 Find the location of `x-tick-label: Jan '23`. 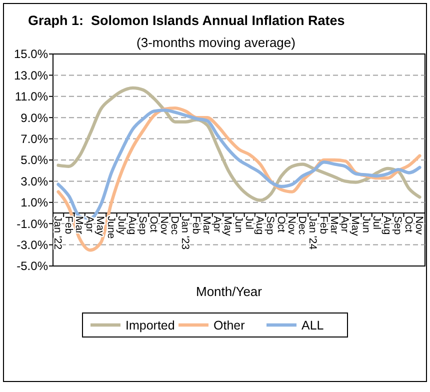

x-tick-label: Jan '23 is located at coordinates (185, 233).